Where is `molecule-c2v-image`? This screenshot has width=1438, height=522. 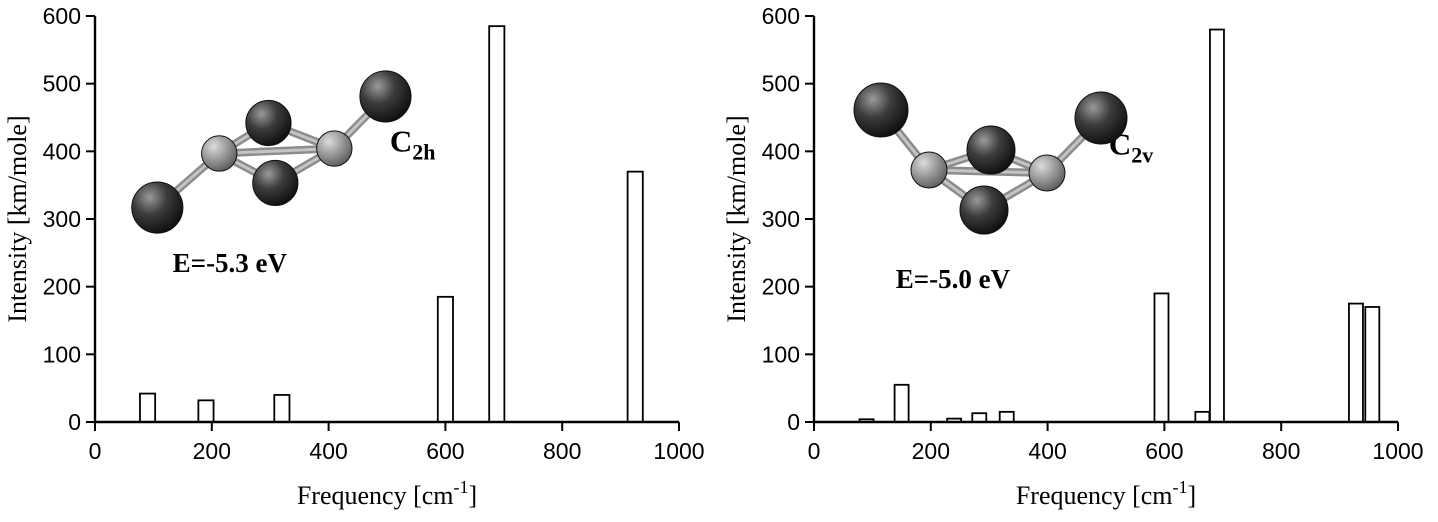 molecule-c2v-image is located at coordinates (990, 158).